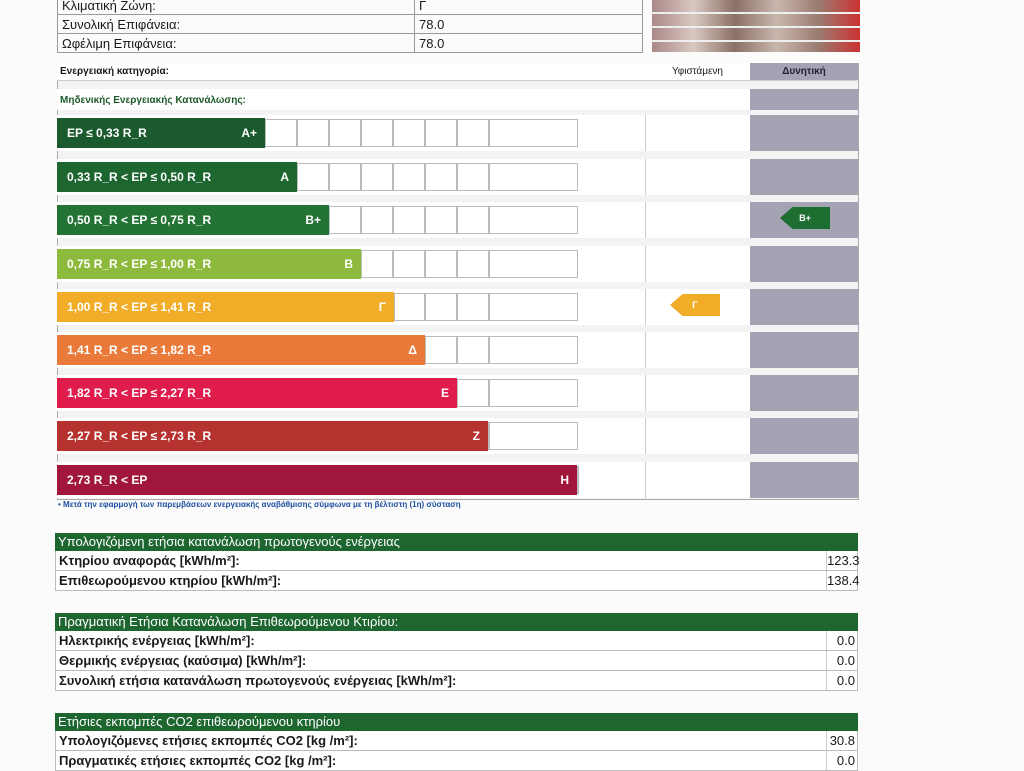  What do you see at coordinates (107, 480) in the screenshot?
I see `rating-range: 2,73 R_R < EP` at bounding box center [107, 480].